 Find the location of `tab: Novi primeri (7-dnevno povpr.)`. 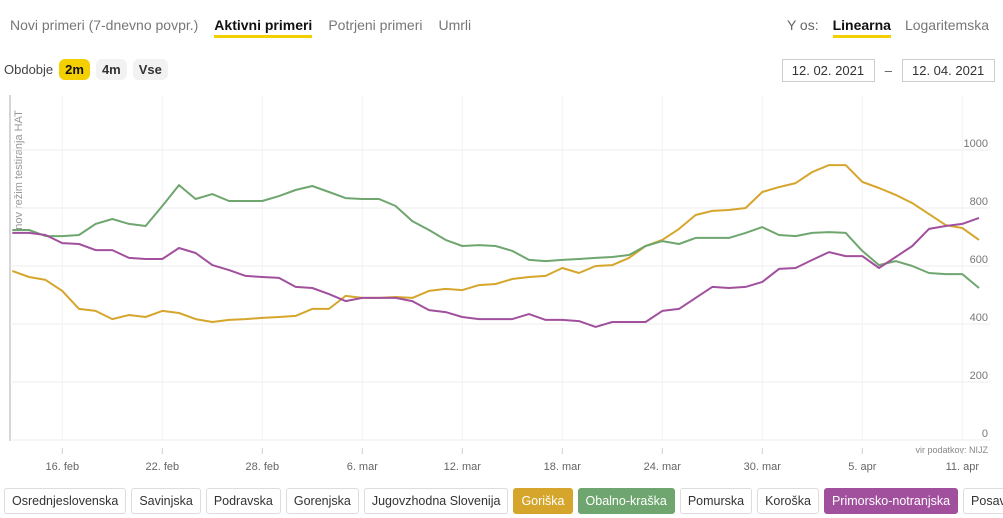

tab: Novi primeri (7-dnevno povpr.) is located at coordinates (104, 25).